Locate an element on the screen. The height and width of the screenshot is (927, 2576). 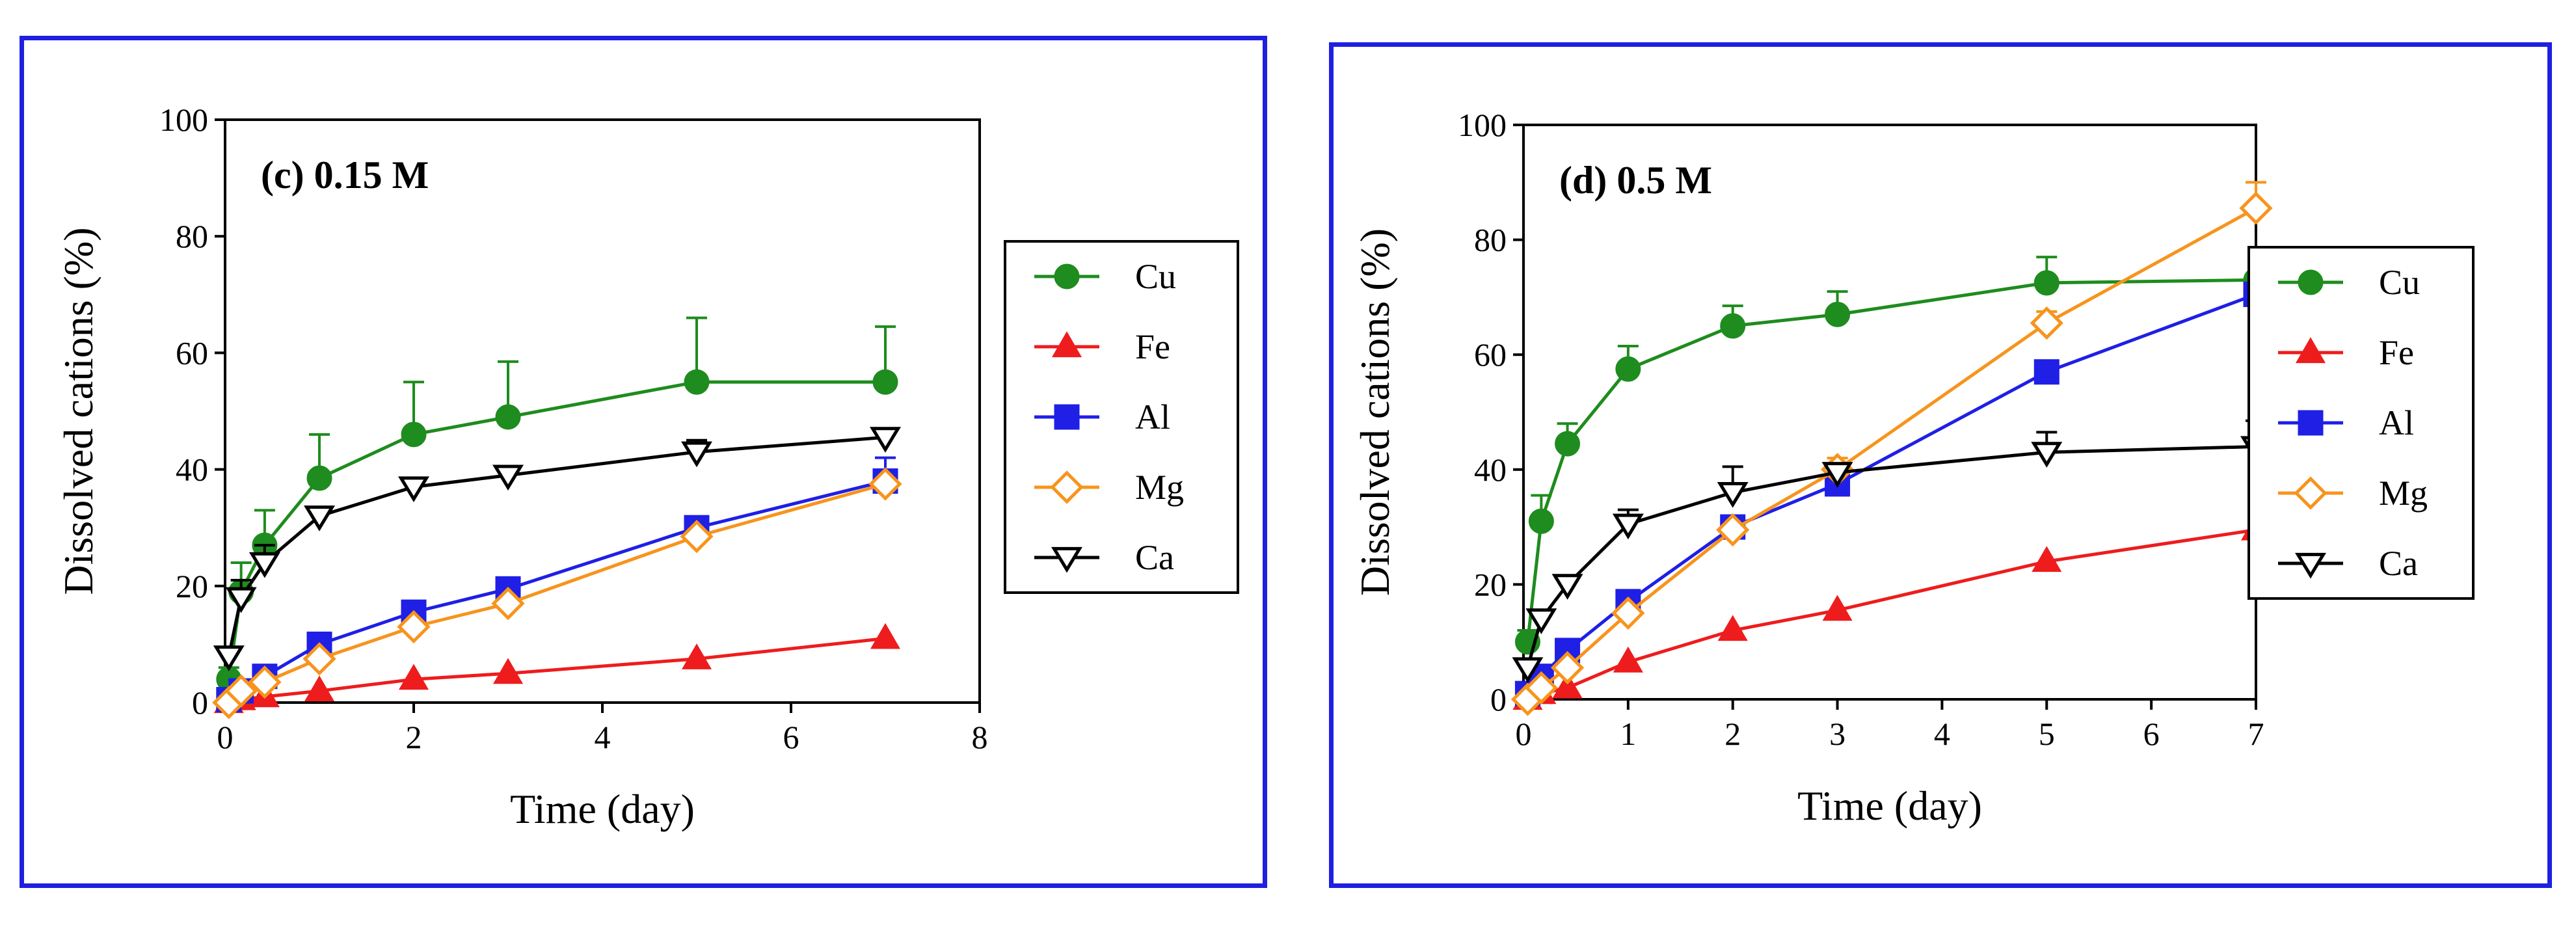
x-tick-label: 3 is located at coordinates (1837, 734).